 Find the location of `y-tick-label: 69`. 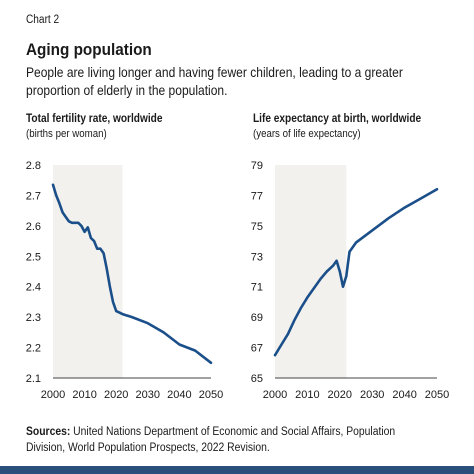

y-tick-label: 69 is located at coordinates (257, 318).